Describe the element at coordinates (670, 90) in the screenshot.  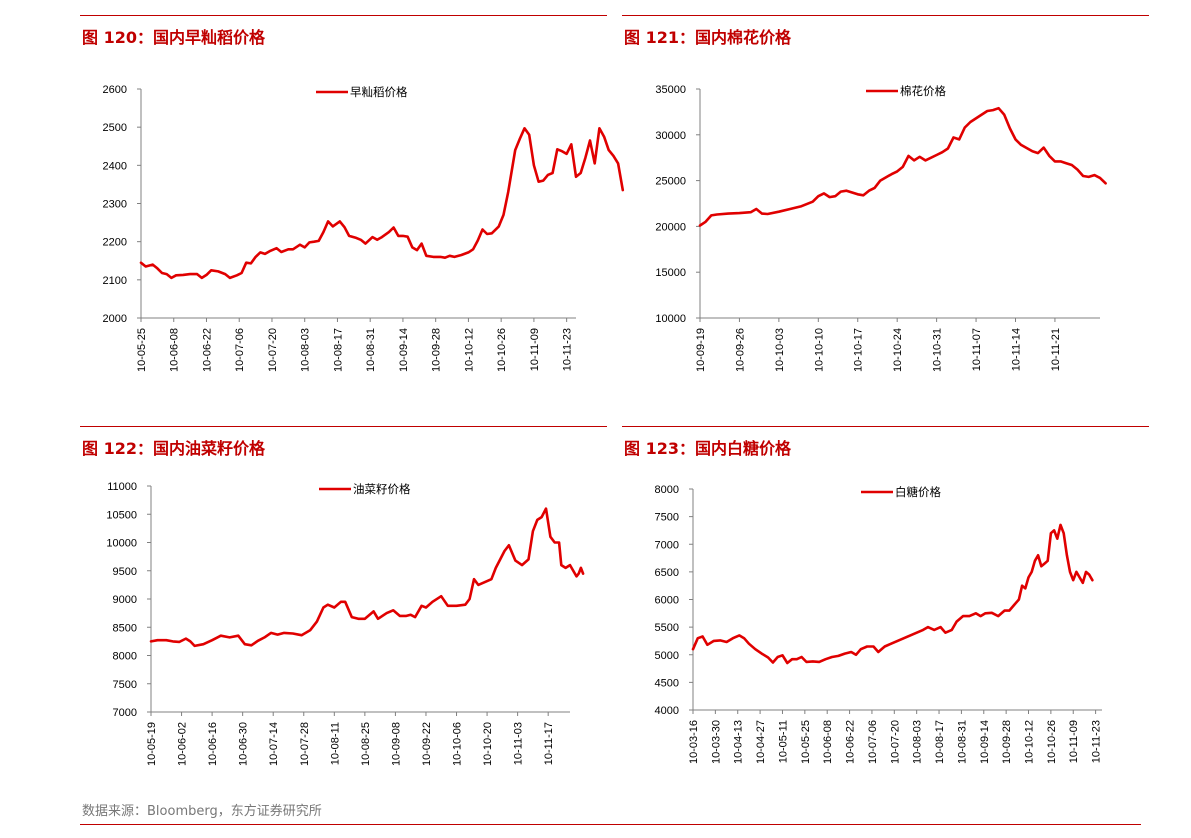
I see `y-tick-label: 35000` at that location.